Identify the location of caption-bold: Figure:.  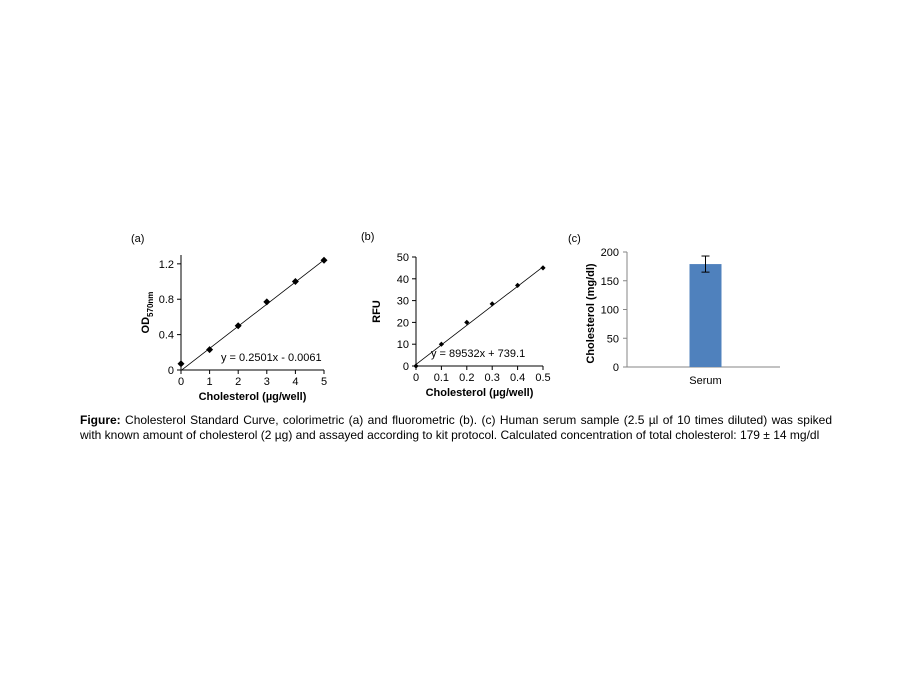
(100, 420).